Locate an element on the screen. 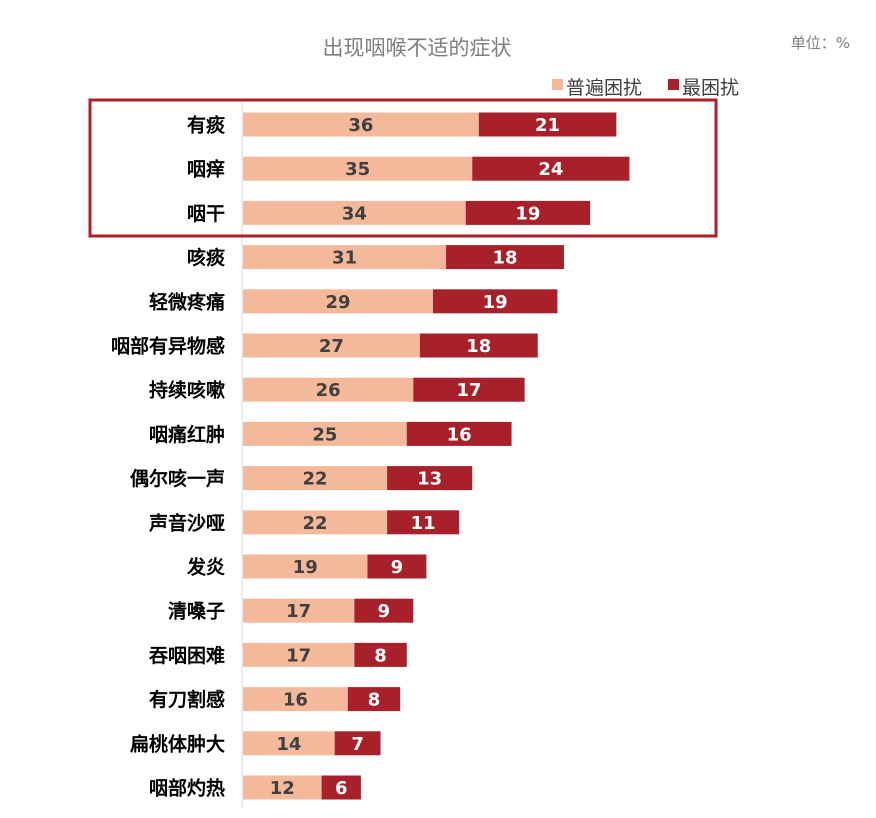 This screenshot has height=818, width=876. data-label-common: 14 is located at coordinates (288, 744).